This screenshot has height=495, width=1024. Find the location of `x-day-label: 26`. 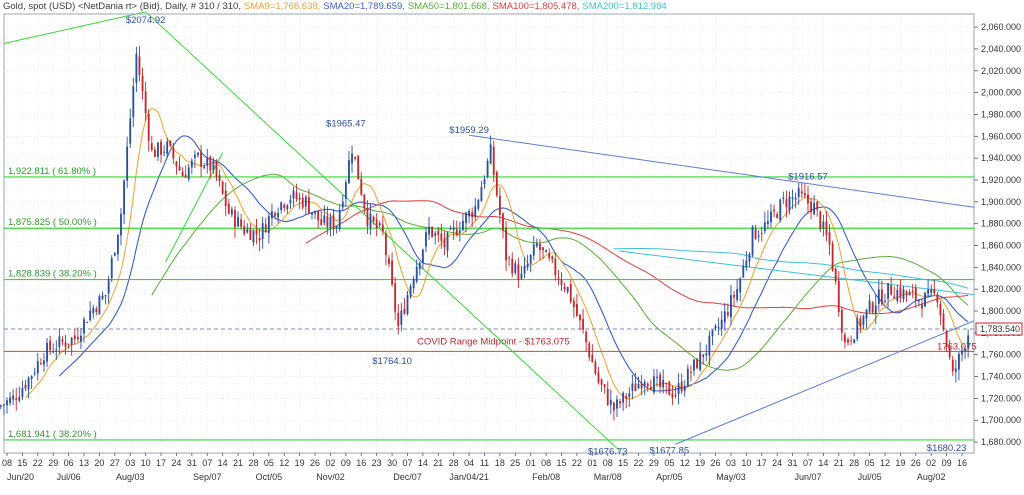

x-day-label: 26 is located at coordinates (916, 463).